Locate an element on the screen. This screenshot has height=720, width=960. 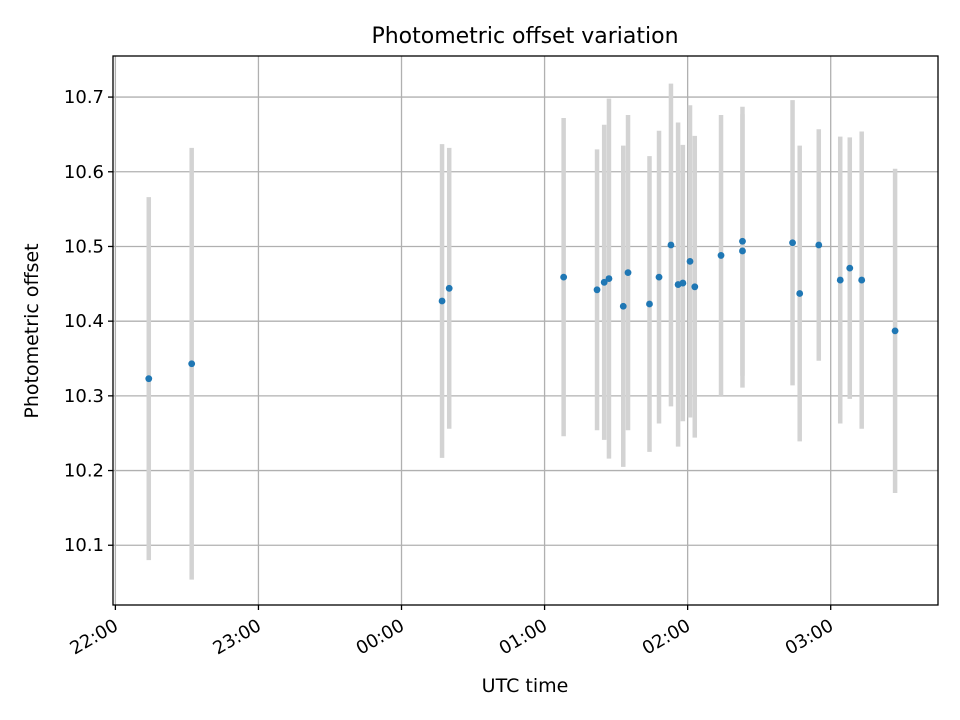
y-axis-ticks: 10.1 10.2 10.3 10.4 10.5 10.6 10.7 is located at coordinates (88, 321).